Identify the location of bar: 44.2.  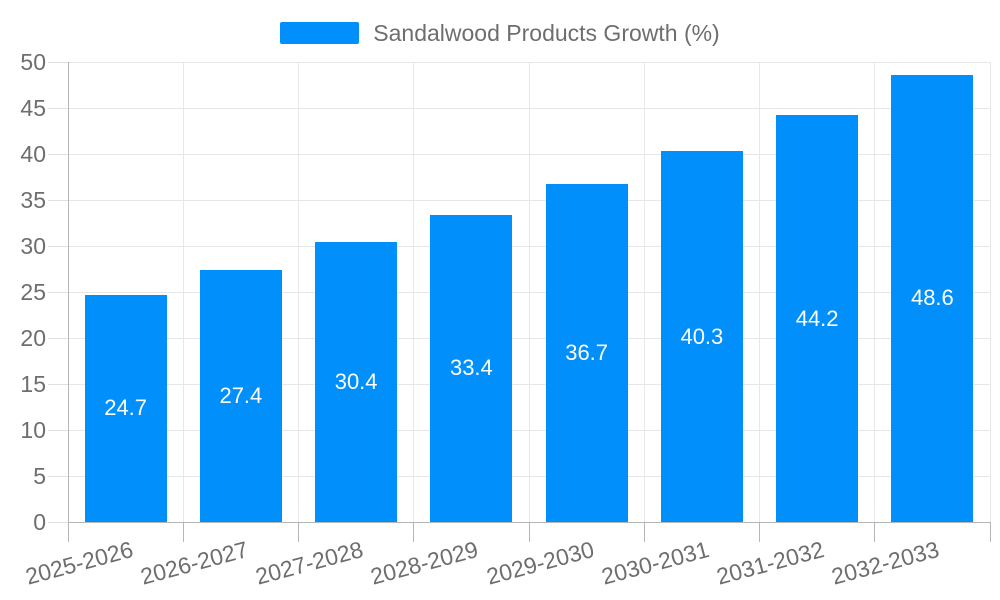
(817, 318).